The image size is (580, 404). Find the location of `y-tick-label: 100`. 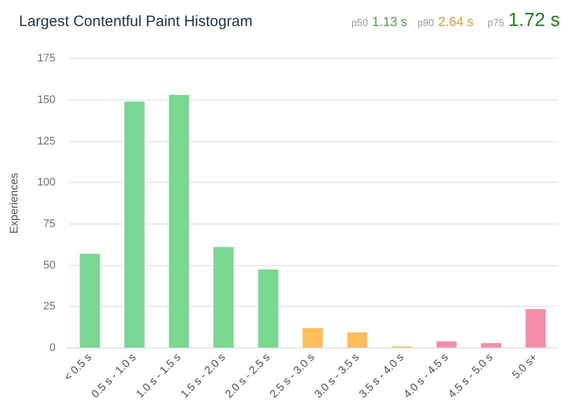

y-tick-label: 100 is located at coordinates (46, 182).